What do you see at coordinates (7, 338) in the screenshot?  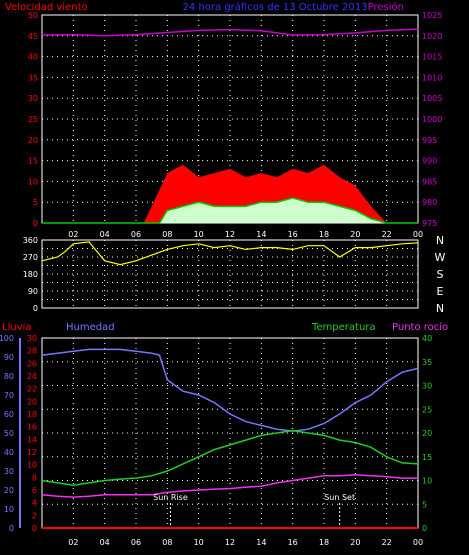 I see `humidity-tick-label: 100` at bounding box center [7, 338].